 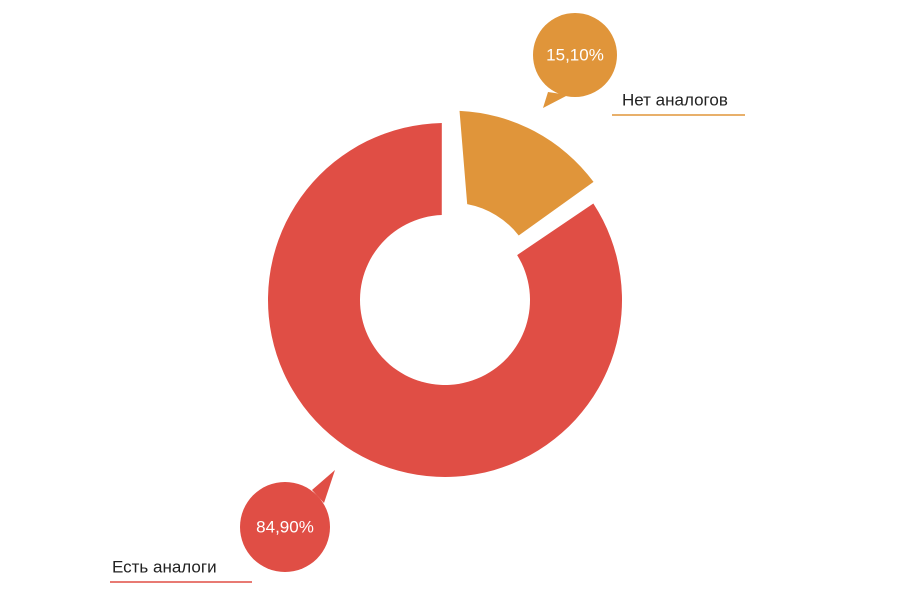 I want to click on category-label: Нет аналогов, so click(x=675, y=99).